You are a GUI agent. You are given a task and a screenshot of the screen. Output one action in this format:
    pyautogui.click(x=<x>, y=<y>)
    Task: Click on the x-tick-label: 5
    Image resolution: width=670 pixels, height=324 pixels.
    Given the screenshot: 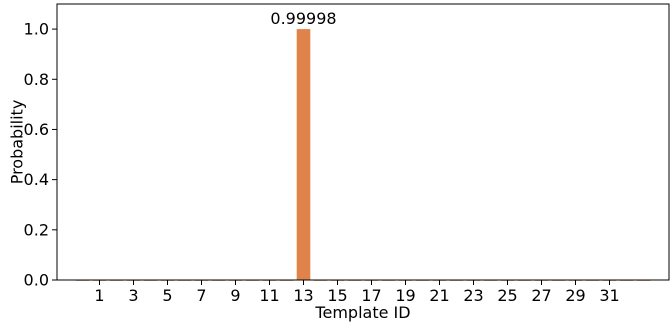 What is the action you would take?
    pyautogui.click(x=167, y=295)
    